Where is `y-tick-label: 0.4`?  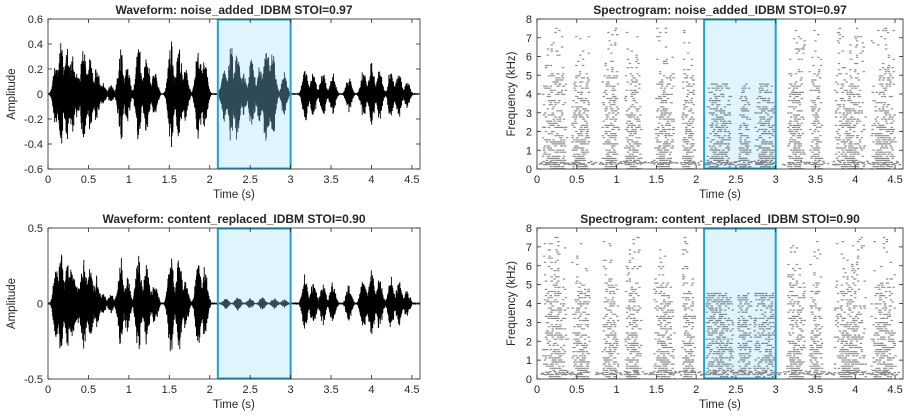 y-tick-label: 0.4 is located at coordinates (35, 45).